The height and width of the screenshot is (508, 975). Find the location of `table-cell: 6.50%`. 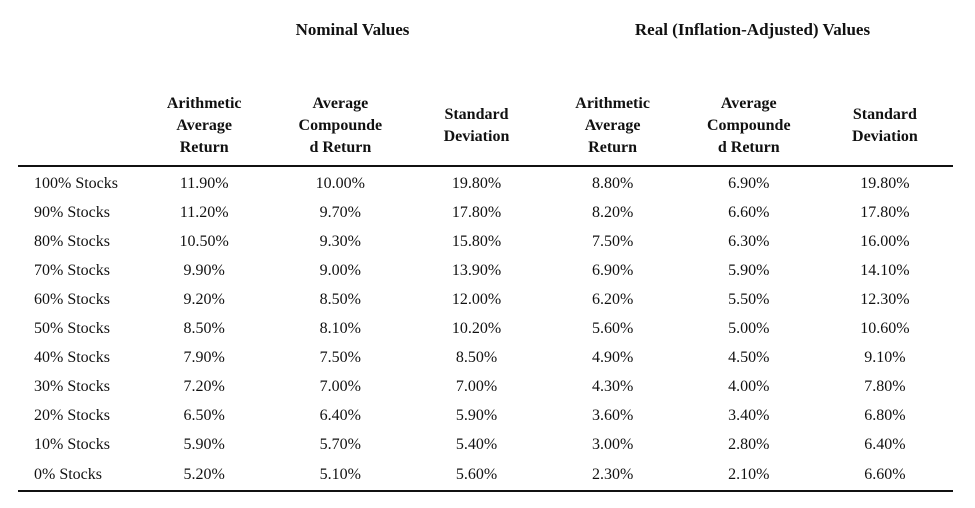

table-cell: 6.50% is located at coordinates (204, 415).